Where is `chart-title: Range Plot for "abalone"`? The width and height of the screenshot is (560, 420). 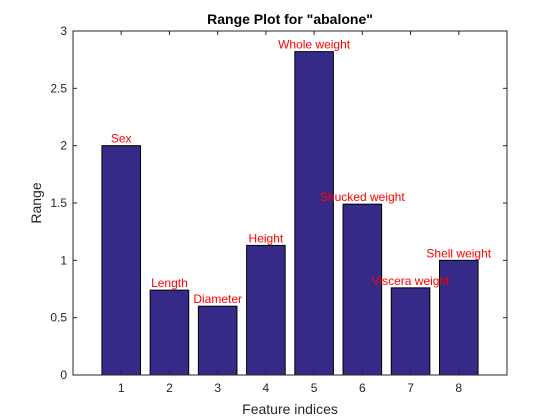 chart-title: Range Plot for "abalone" is located at coordinates (290, 19).